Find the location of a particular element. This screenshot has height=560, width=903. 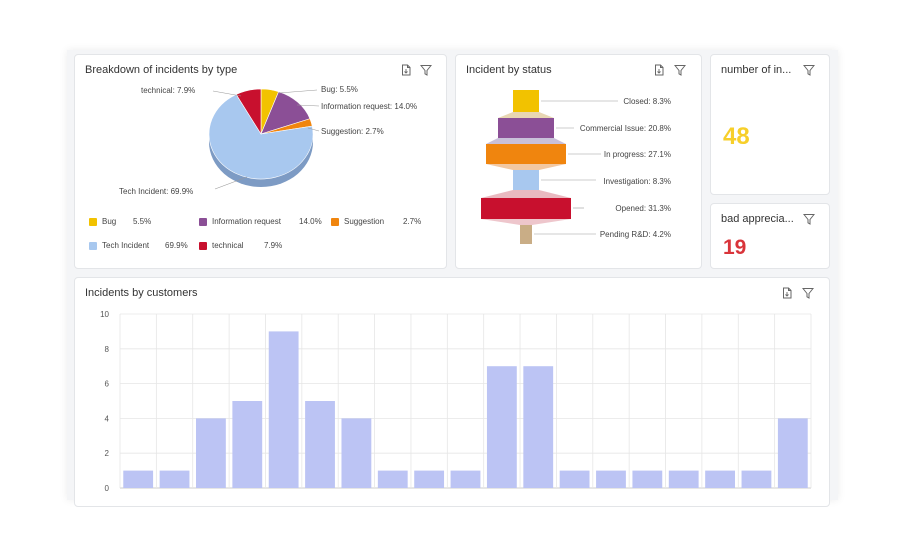

legend-item-information-request: Information request is located at coordinates (240, 221).